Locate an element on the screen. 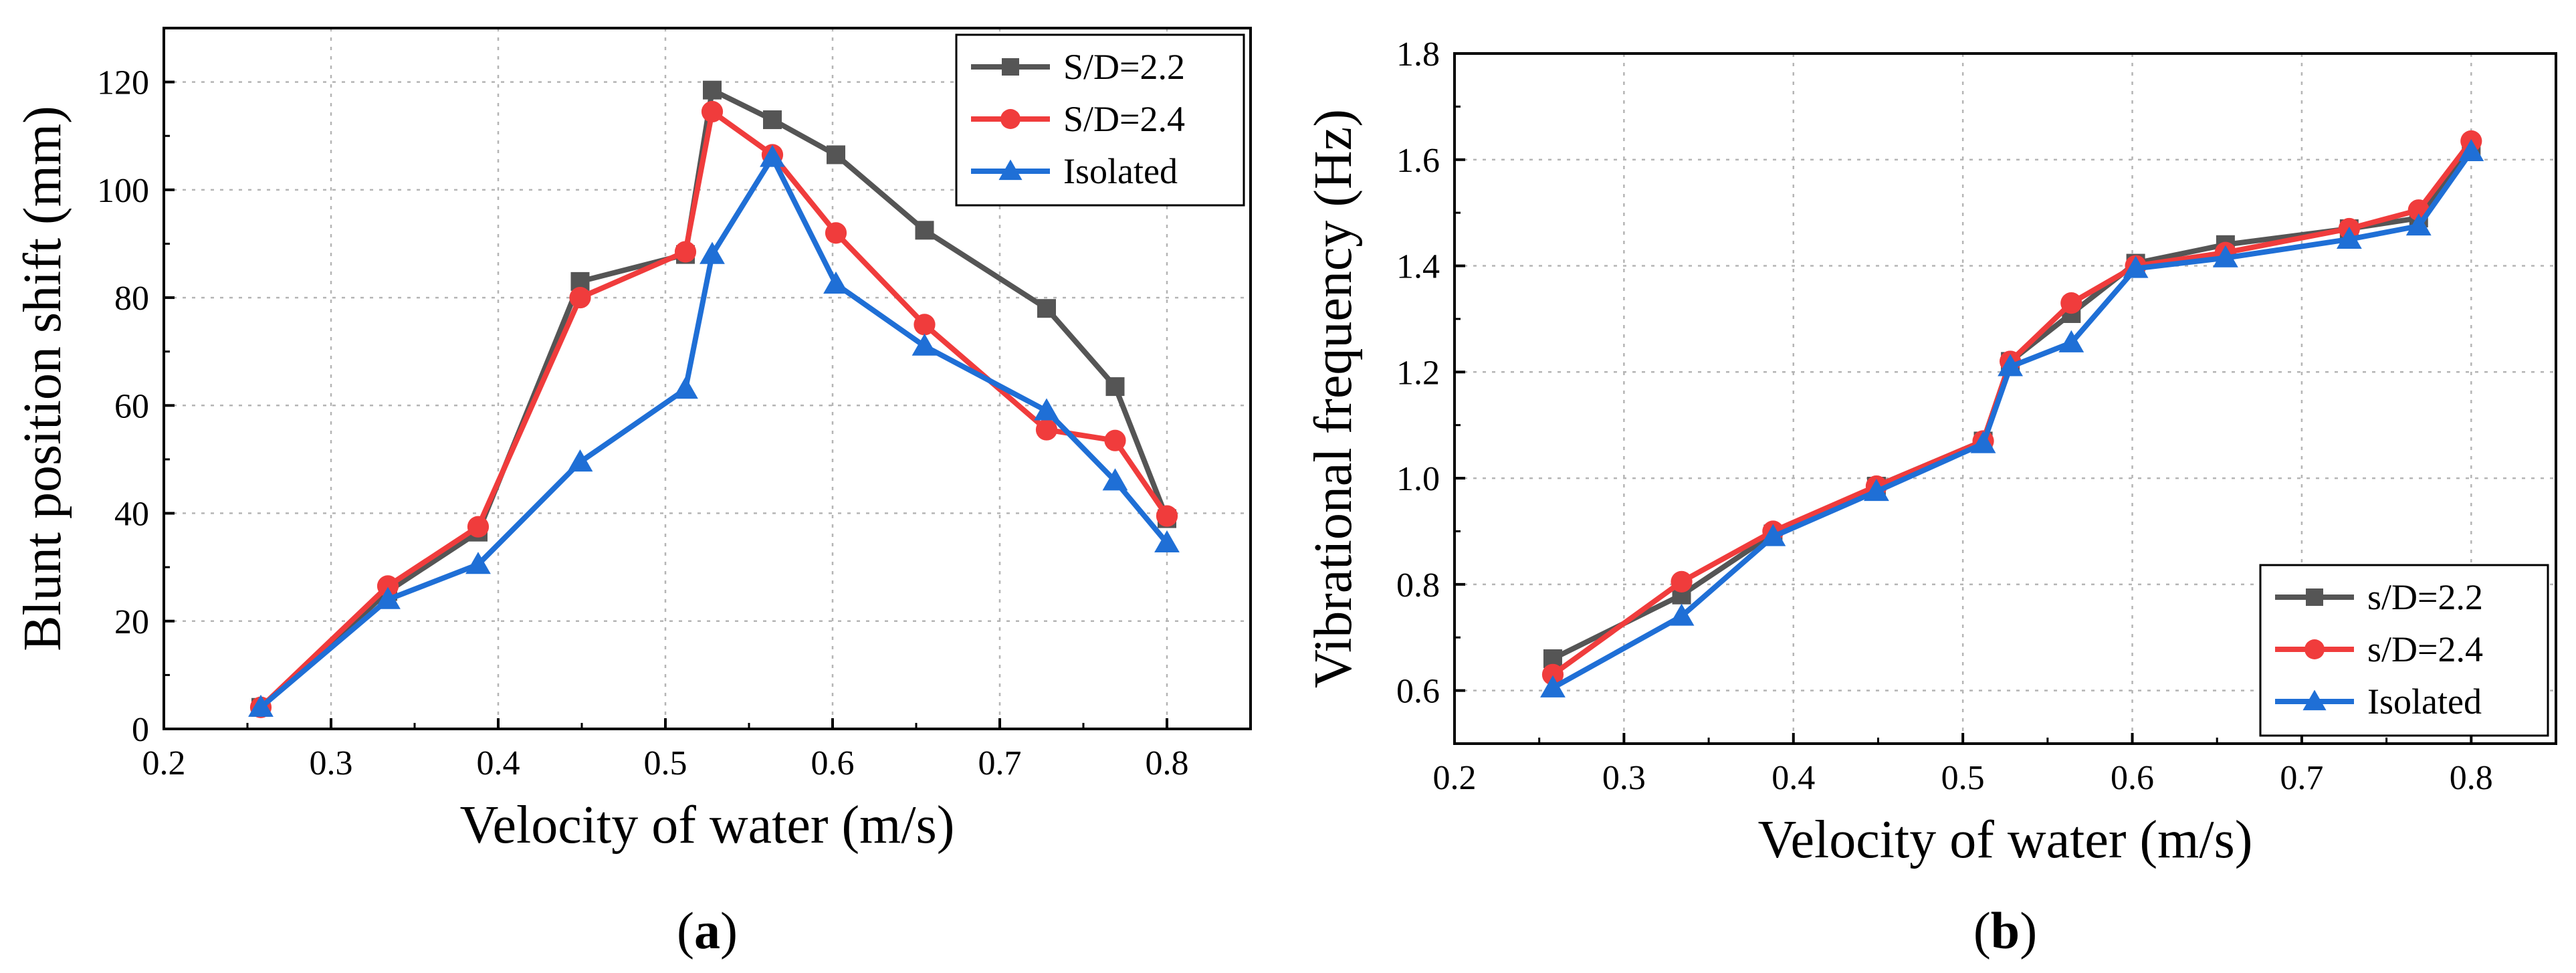 The width and height of the screenshot is (2576, 973). legend: S/D=2.2 S/D=2.4 Isolated is located at coordinates (1100, 120).